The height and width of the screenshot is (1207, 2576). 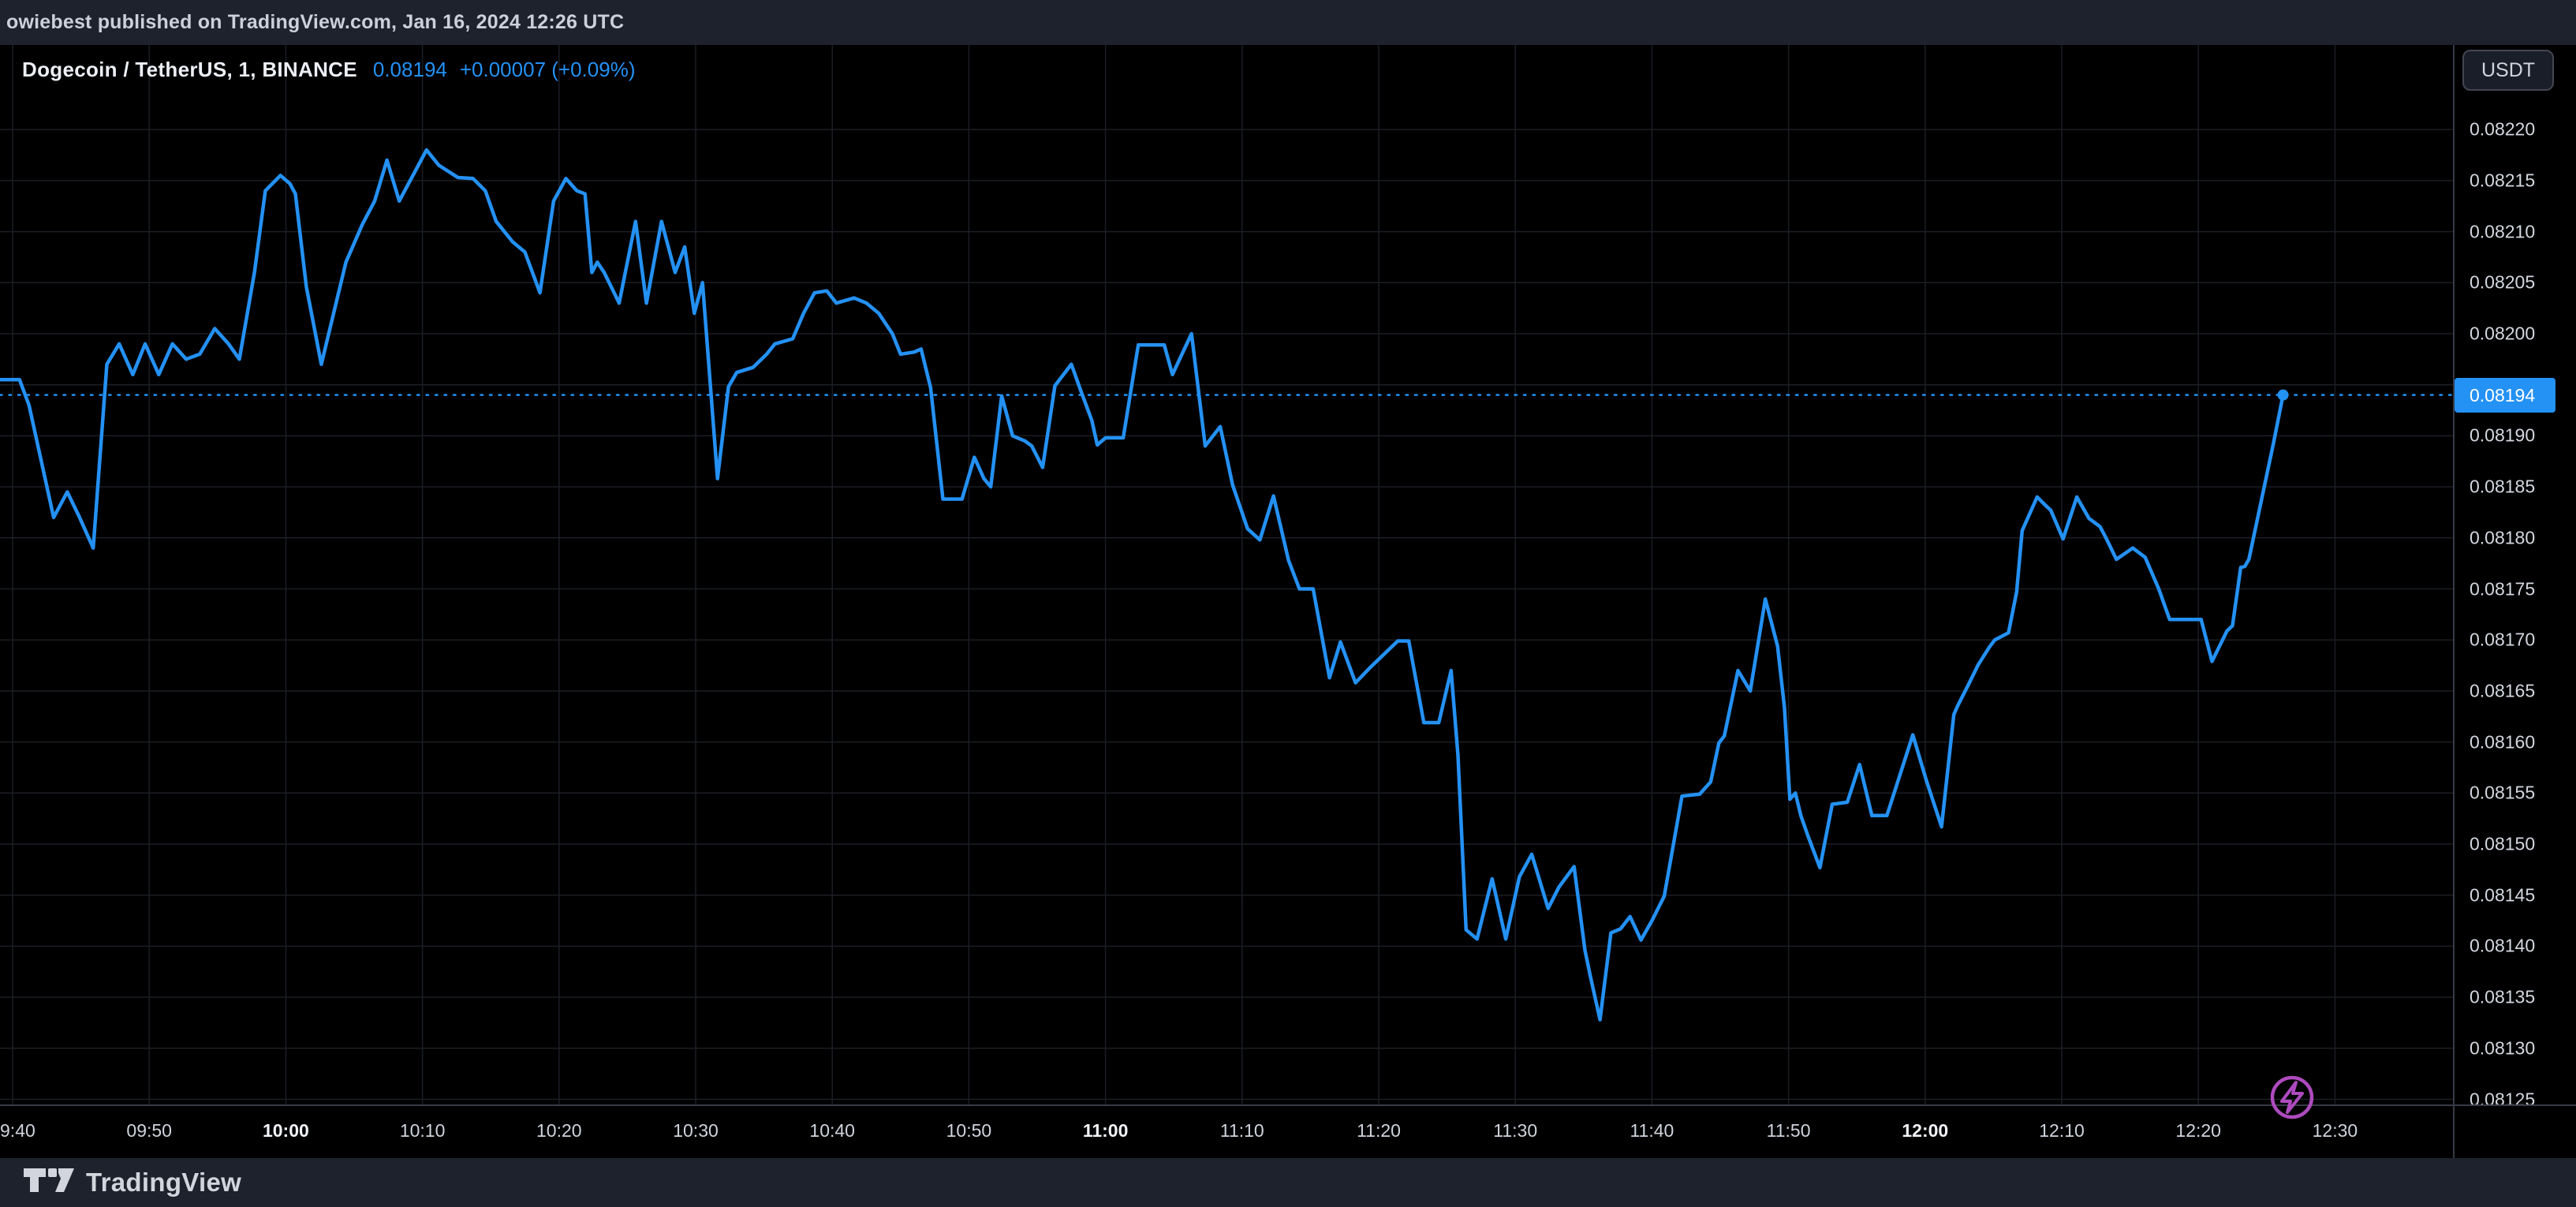 I want to click on current-price-badge: 0.08194, so click(x=2505, y=395).